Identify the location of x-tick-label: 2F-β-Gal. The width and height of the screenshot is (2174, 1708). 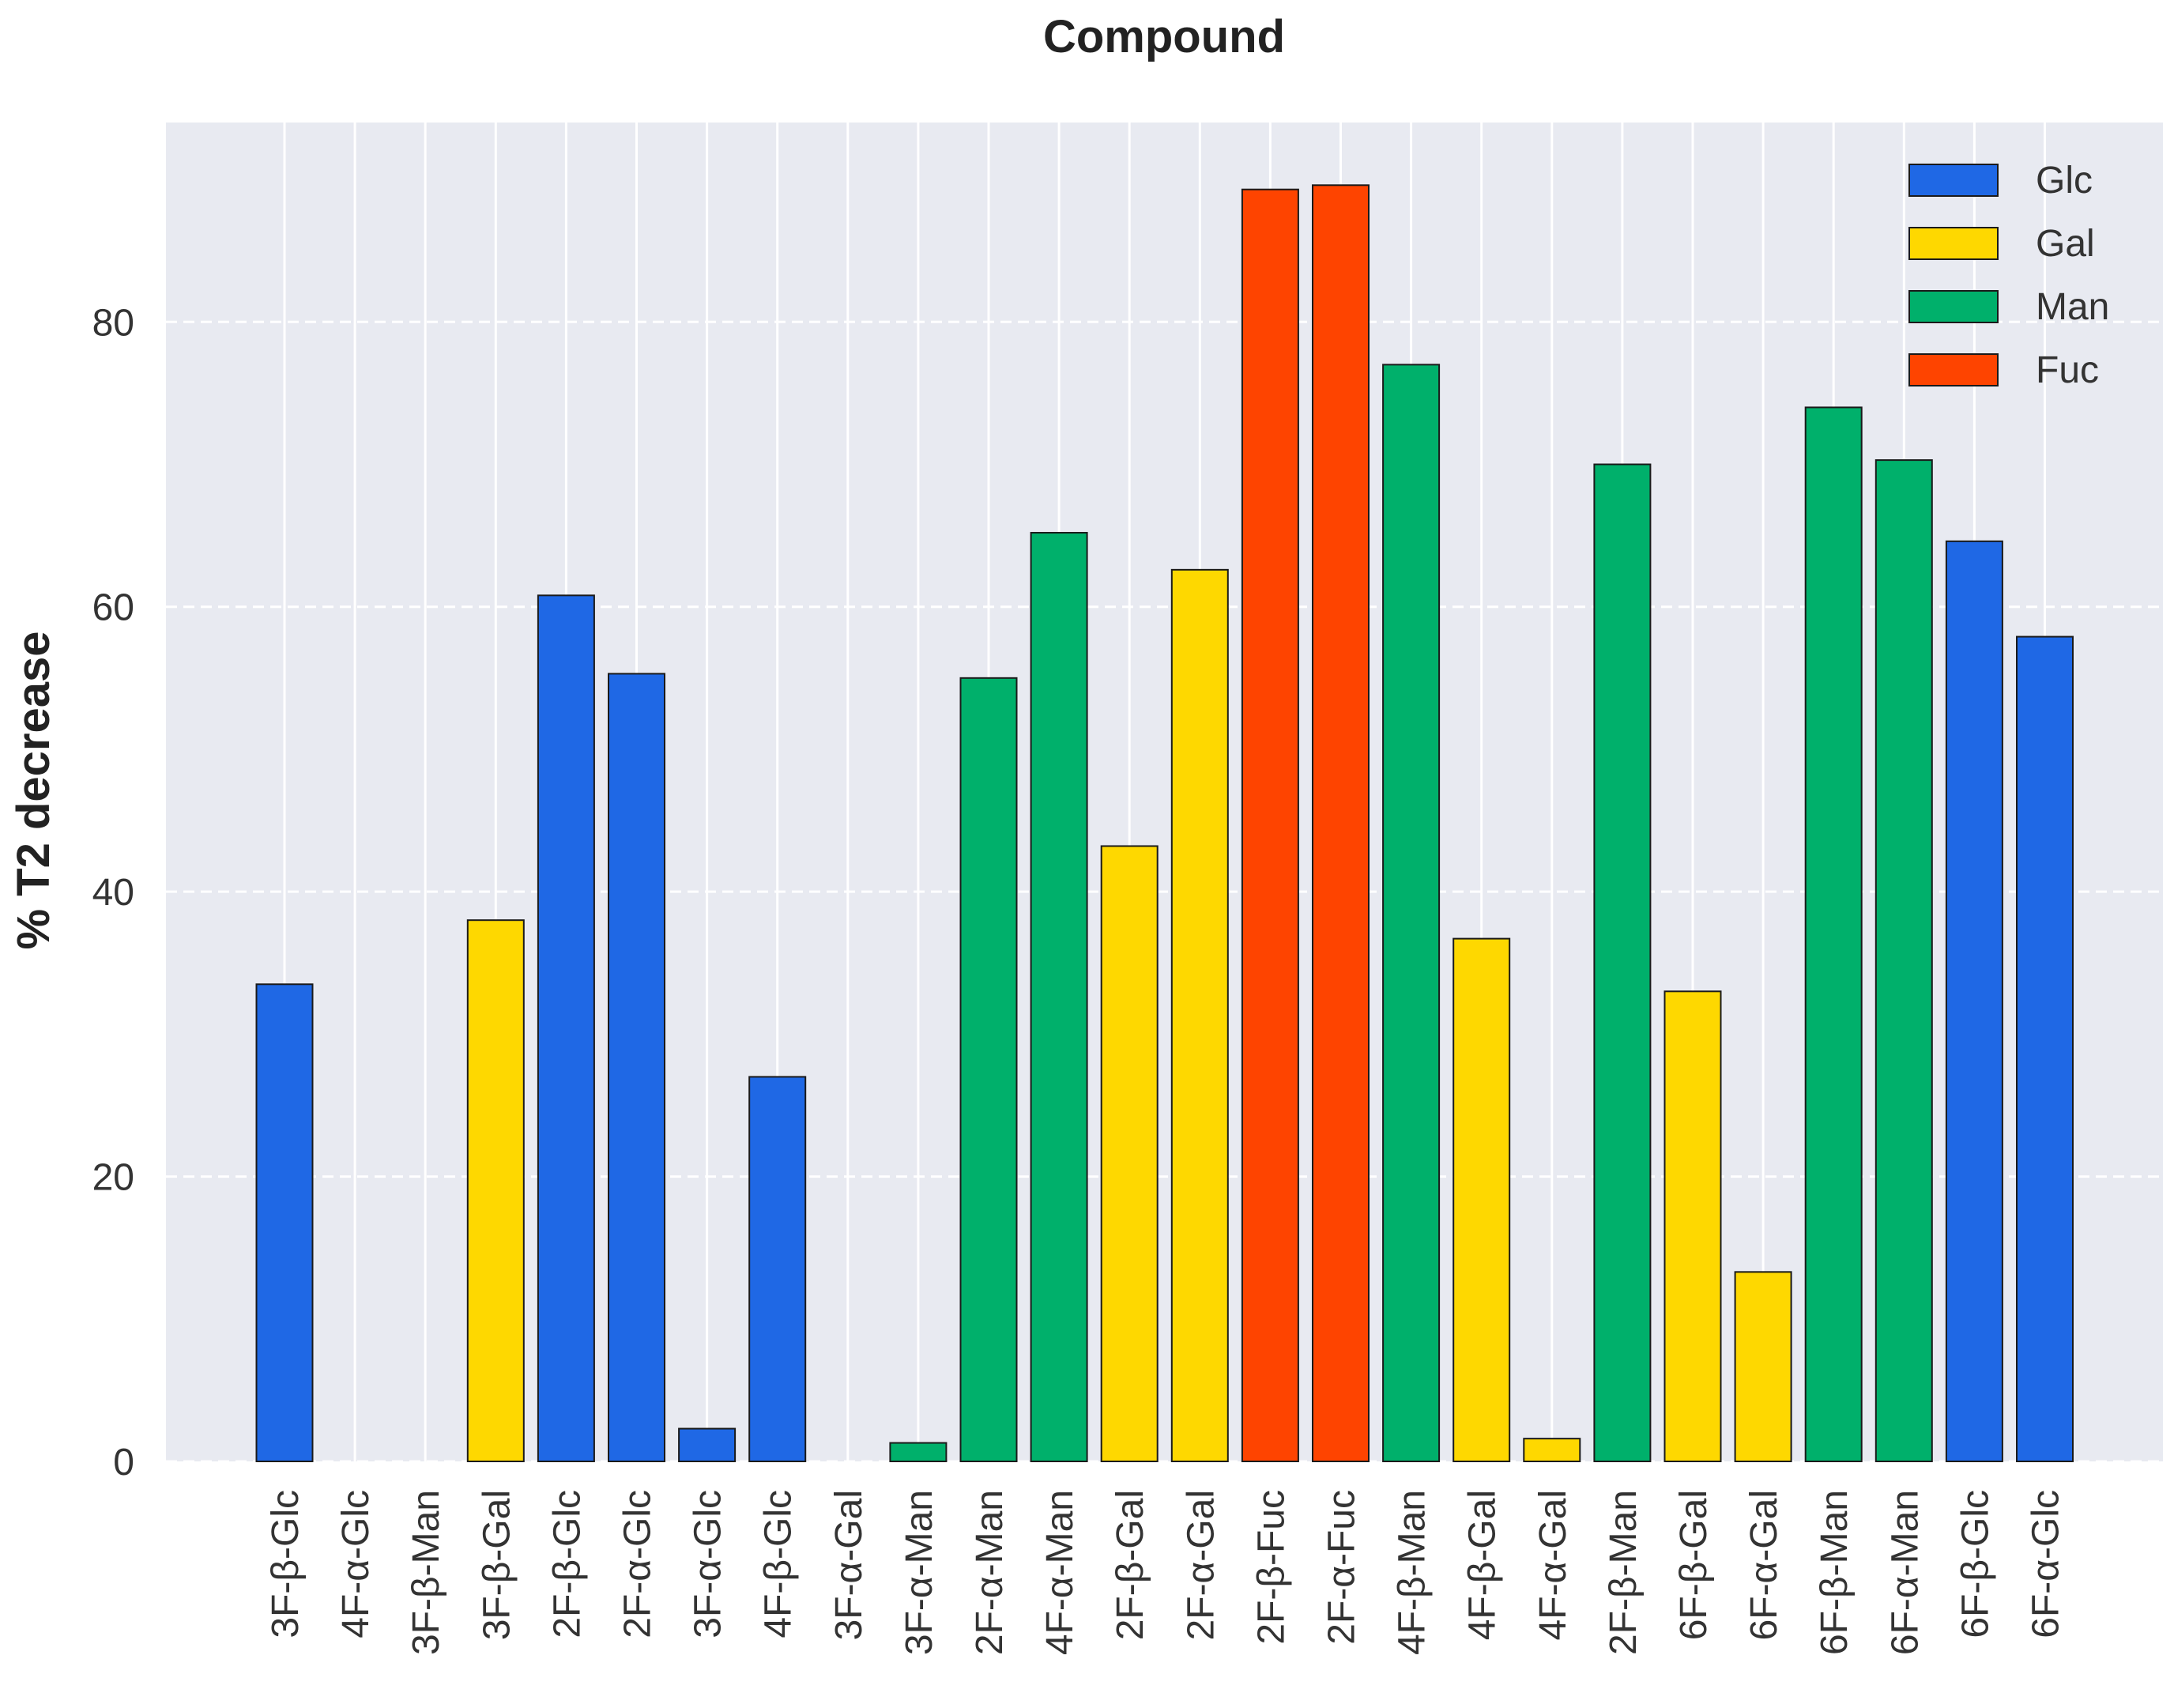
(1130, 1565).